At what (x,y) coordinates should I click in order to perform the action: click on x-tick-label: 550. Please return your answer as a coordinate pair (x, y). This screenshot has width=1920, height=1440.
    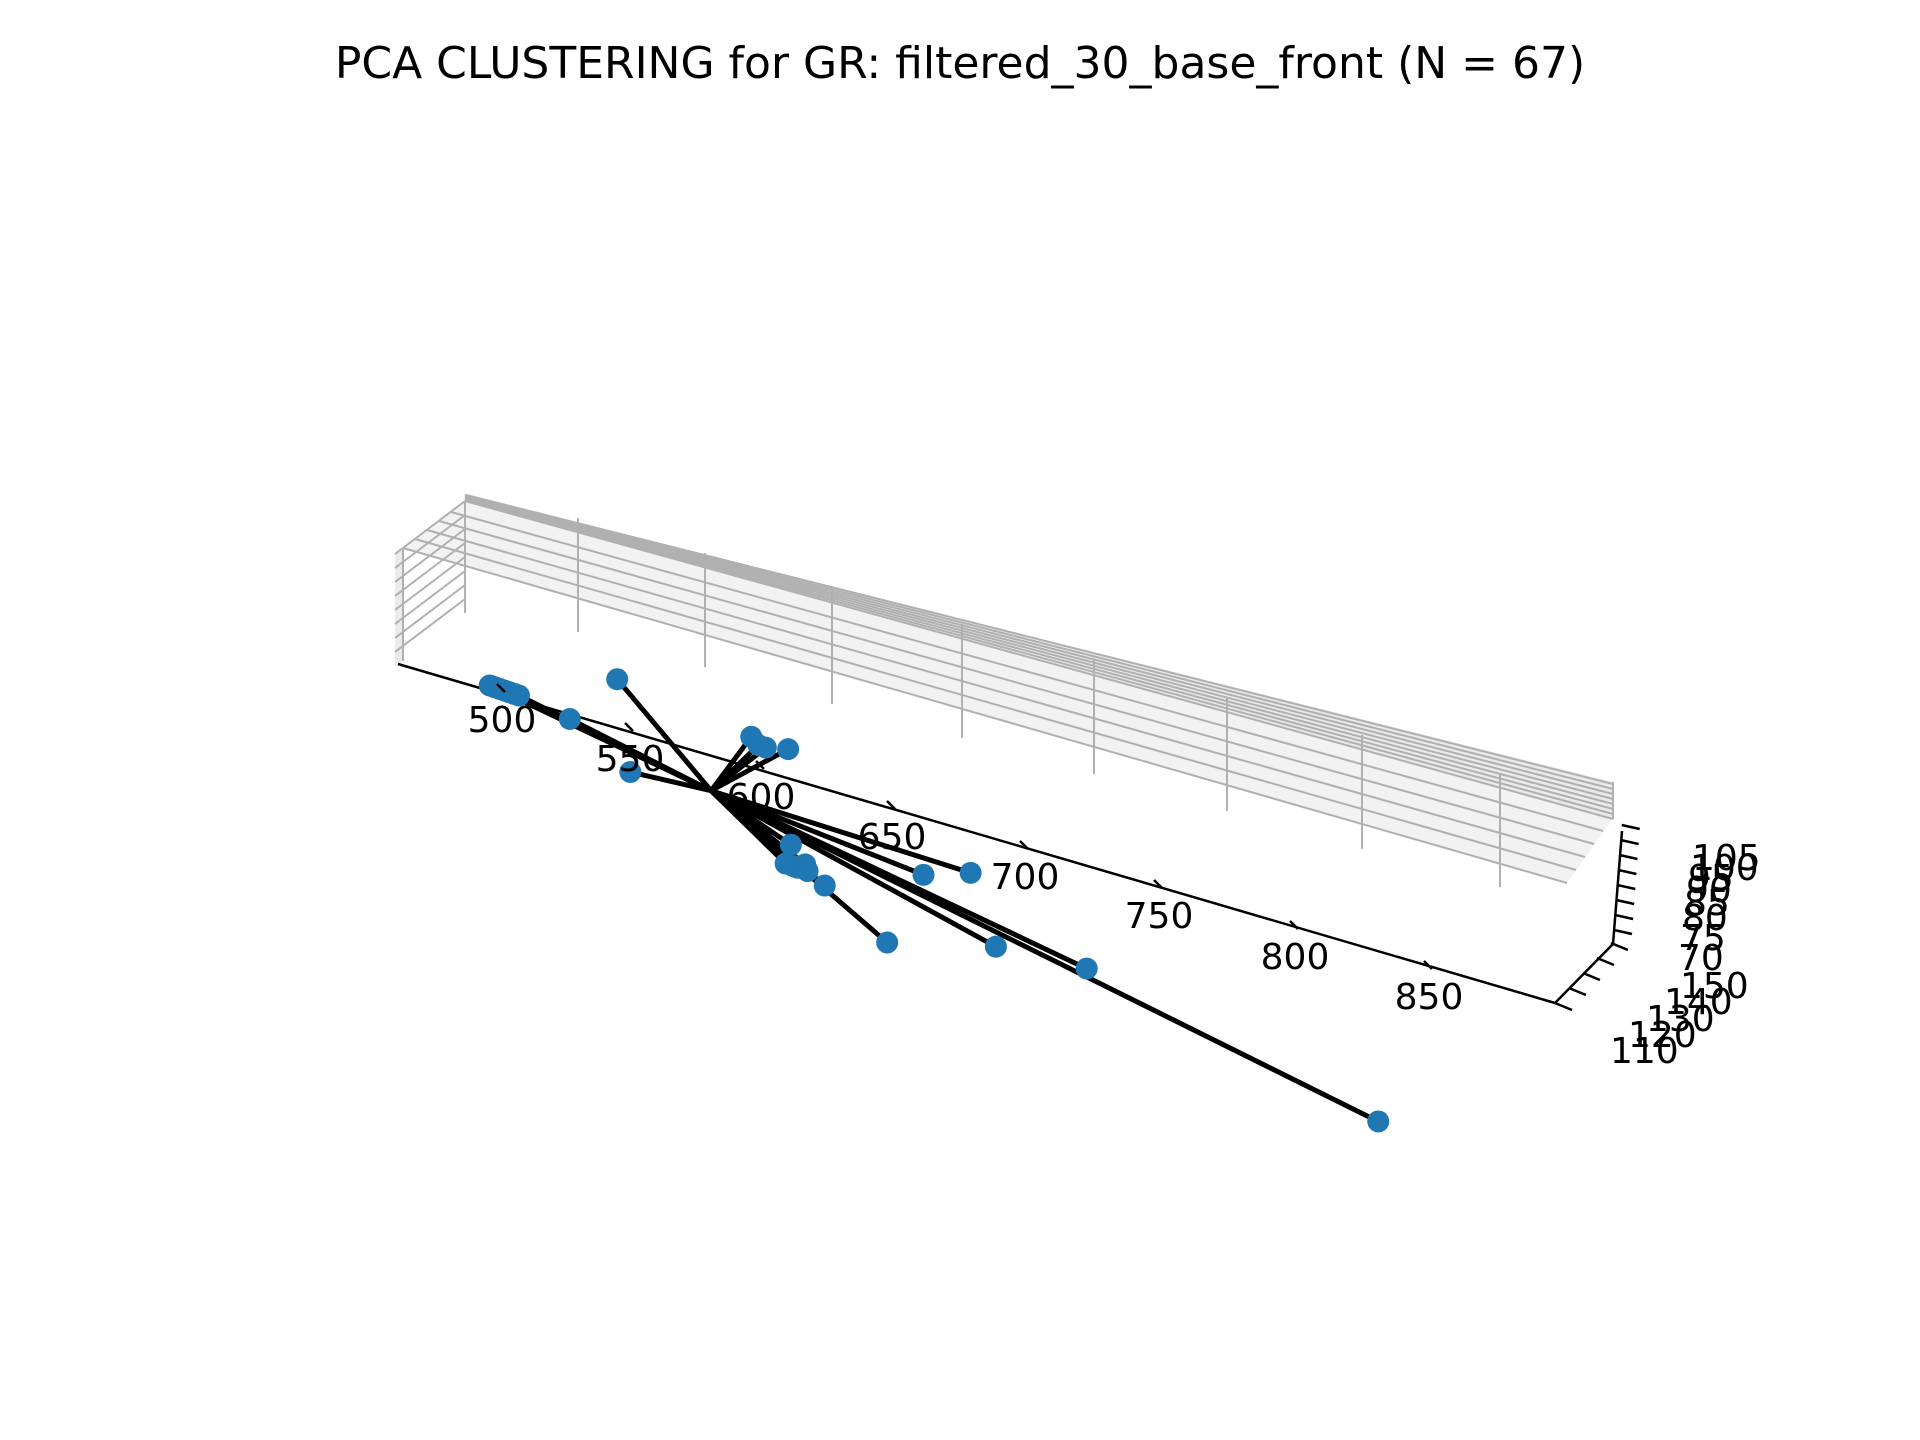
    Looking at the image, I should click on (630, 759).